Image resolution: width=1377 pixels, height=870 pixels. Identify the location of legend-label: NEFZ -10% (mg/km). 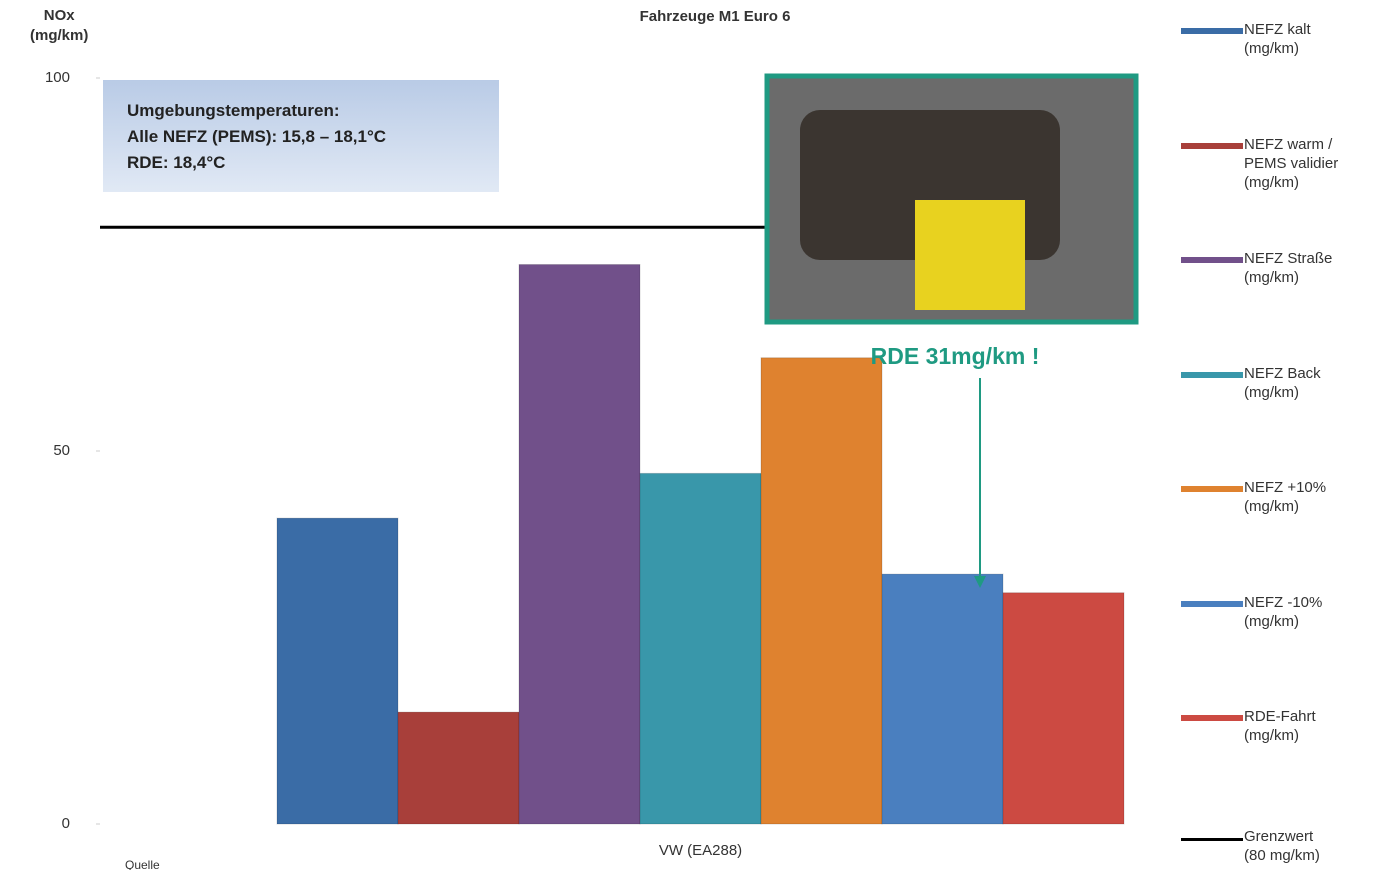
(1283, 611).